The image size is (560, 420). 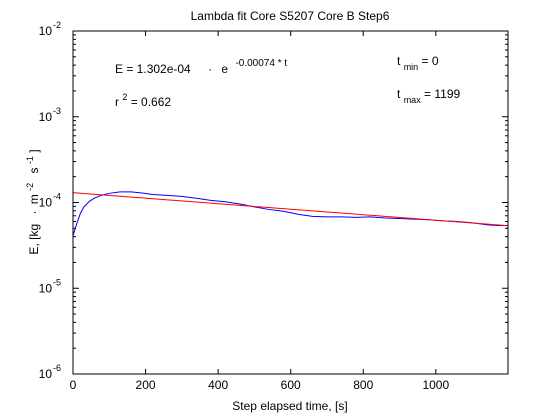 What do you see at coordinates (57, 368) in the screenshot?
I see `y-tick-exponent: -6` at bounding box center [57, 368].